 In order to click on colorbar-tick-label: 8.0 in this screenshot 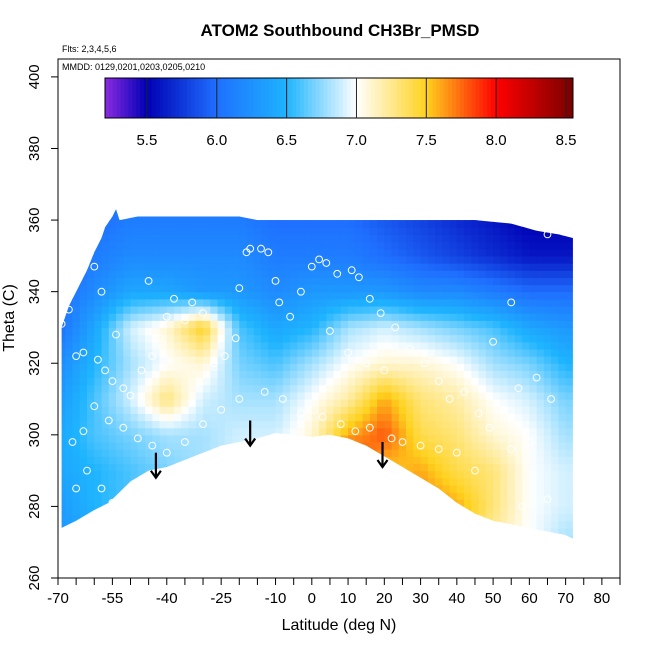, I will do `click(496, 140)`.